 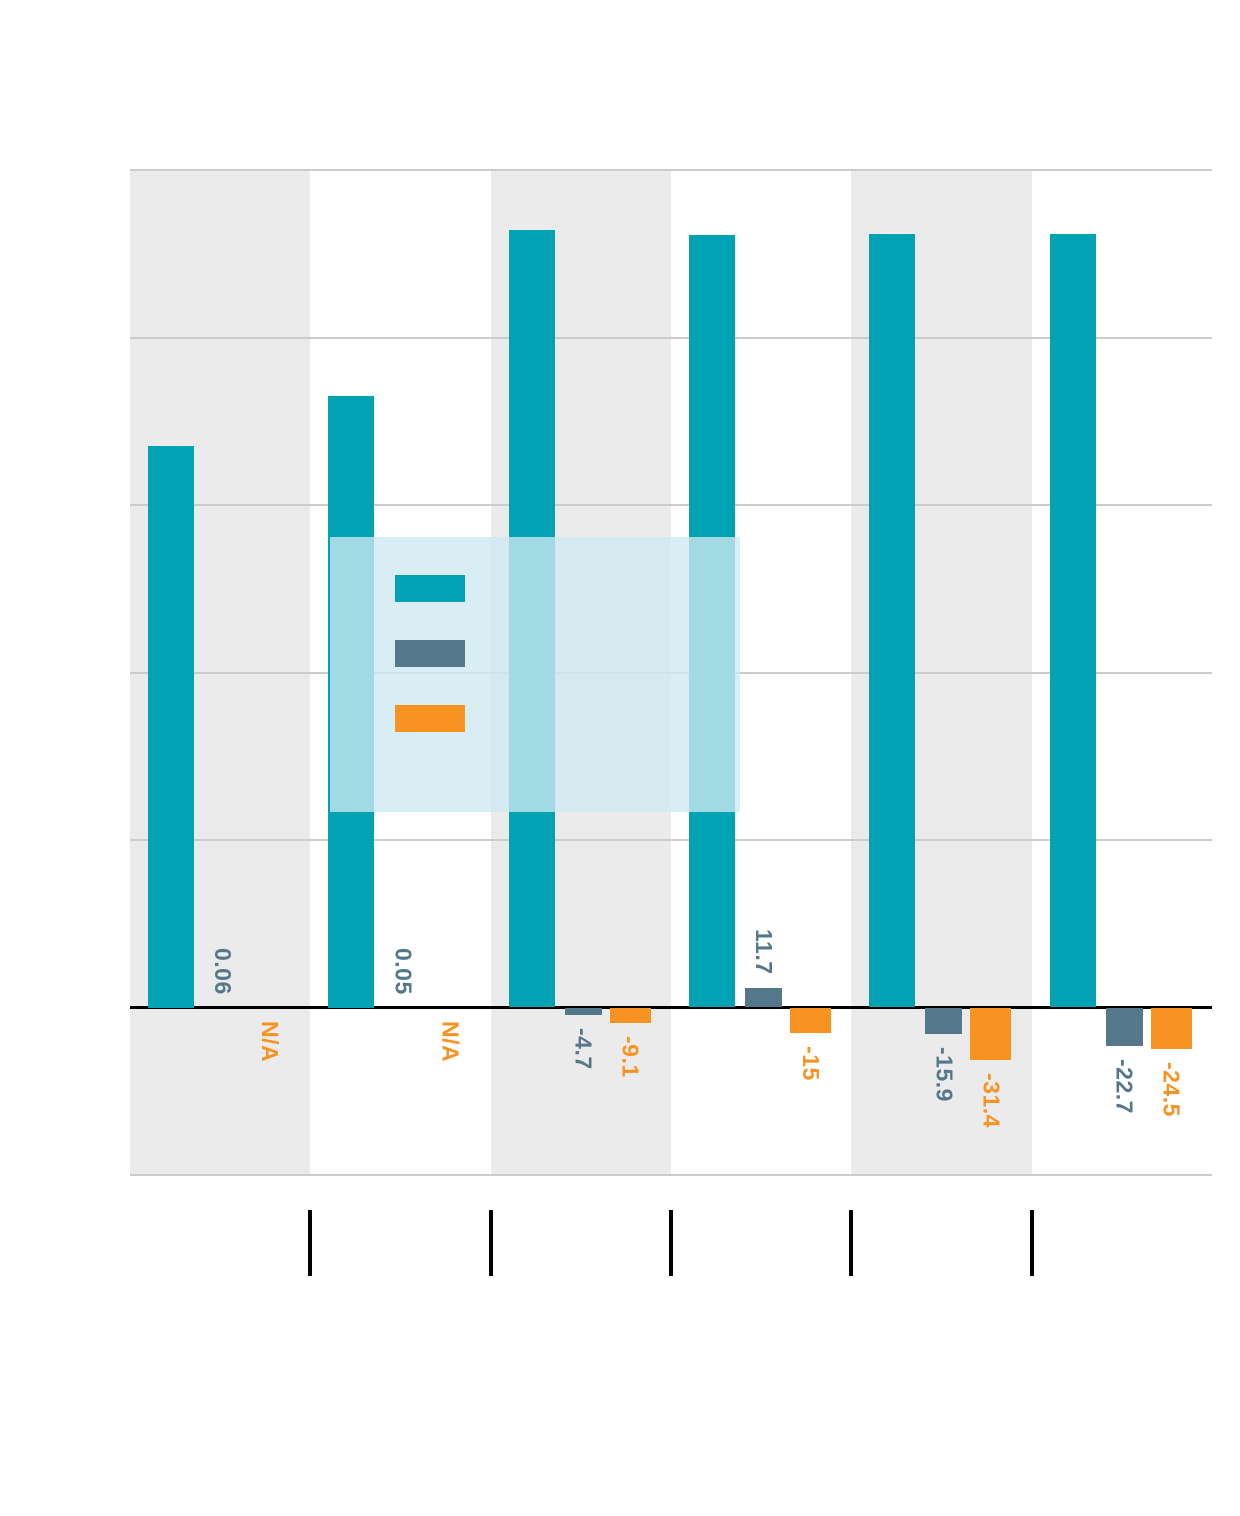 I want to click on value-label: -31.4, so click(x=991, y=1101).